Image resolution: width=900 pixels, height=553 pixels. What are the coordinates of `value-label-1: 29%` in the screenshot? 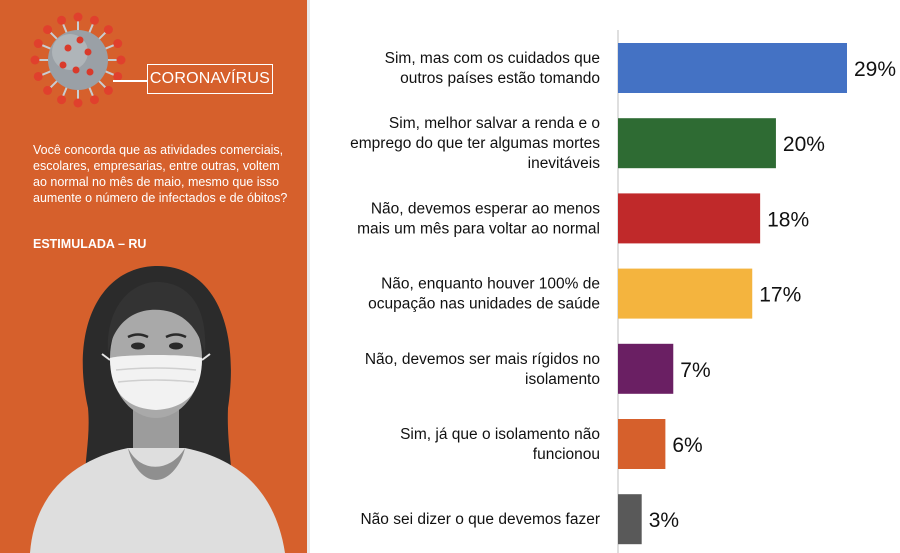 It's located at (875, 69).